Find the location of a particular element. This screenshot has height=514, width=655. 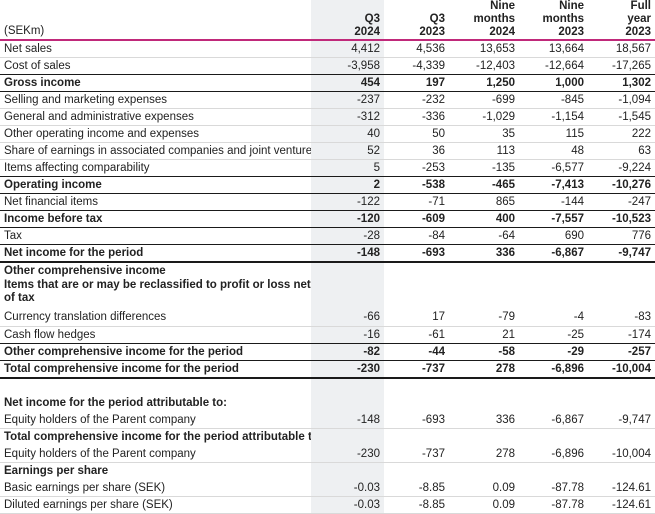

row-label: Income before tax is located at coordinates (155, 219).